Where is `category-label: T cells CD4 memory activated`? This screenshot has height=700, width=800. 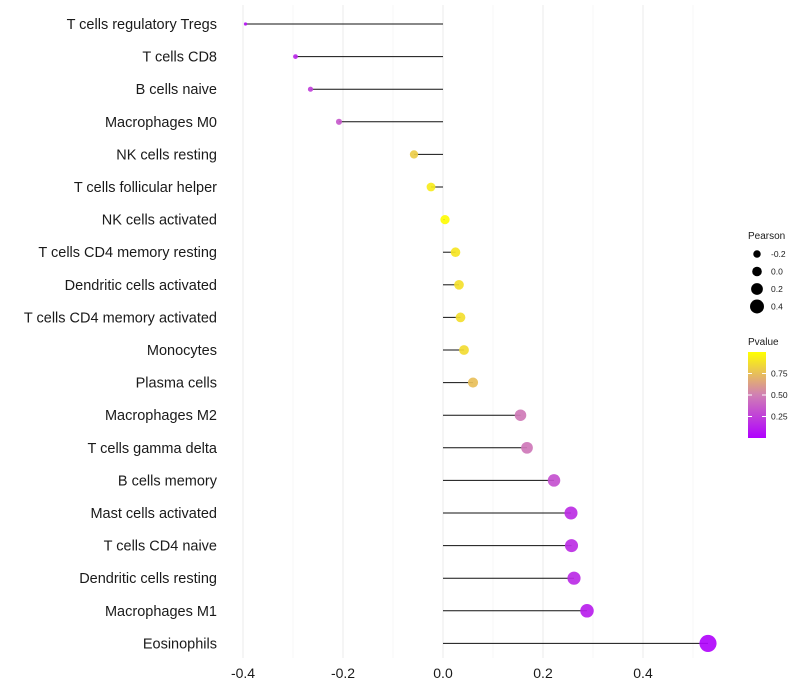
category-label: T cells CD4 memory activated is located at coordinates (120, 318).